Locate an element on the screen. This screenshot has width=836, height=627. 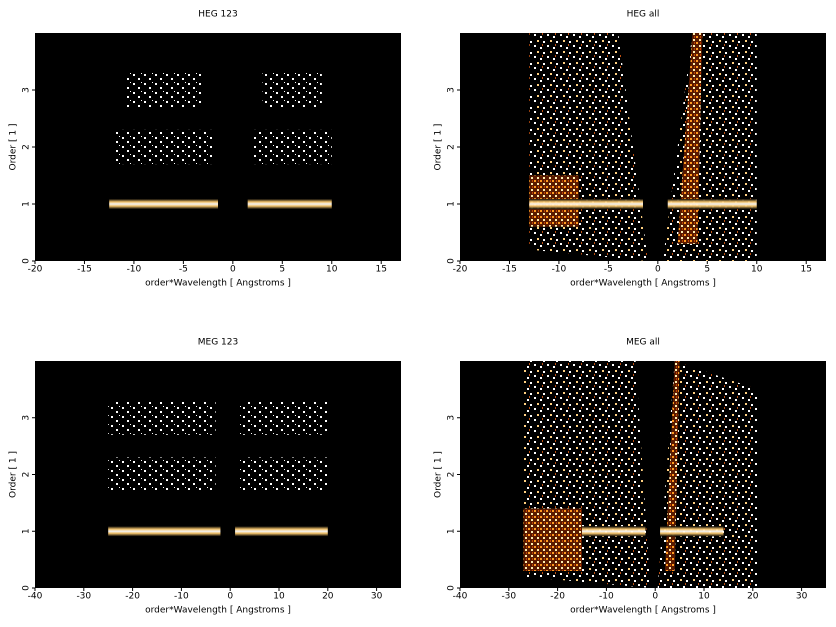
chart-title: MEG all is located at coordinates (643, 343).